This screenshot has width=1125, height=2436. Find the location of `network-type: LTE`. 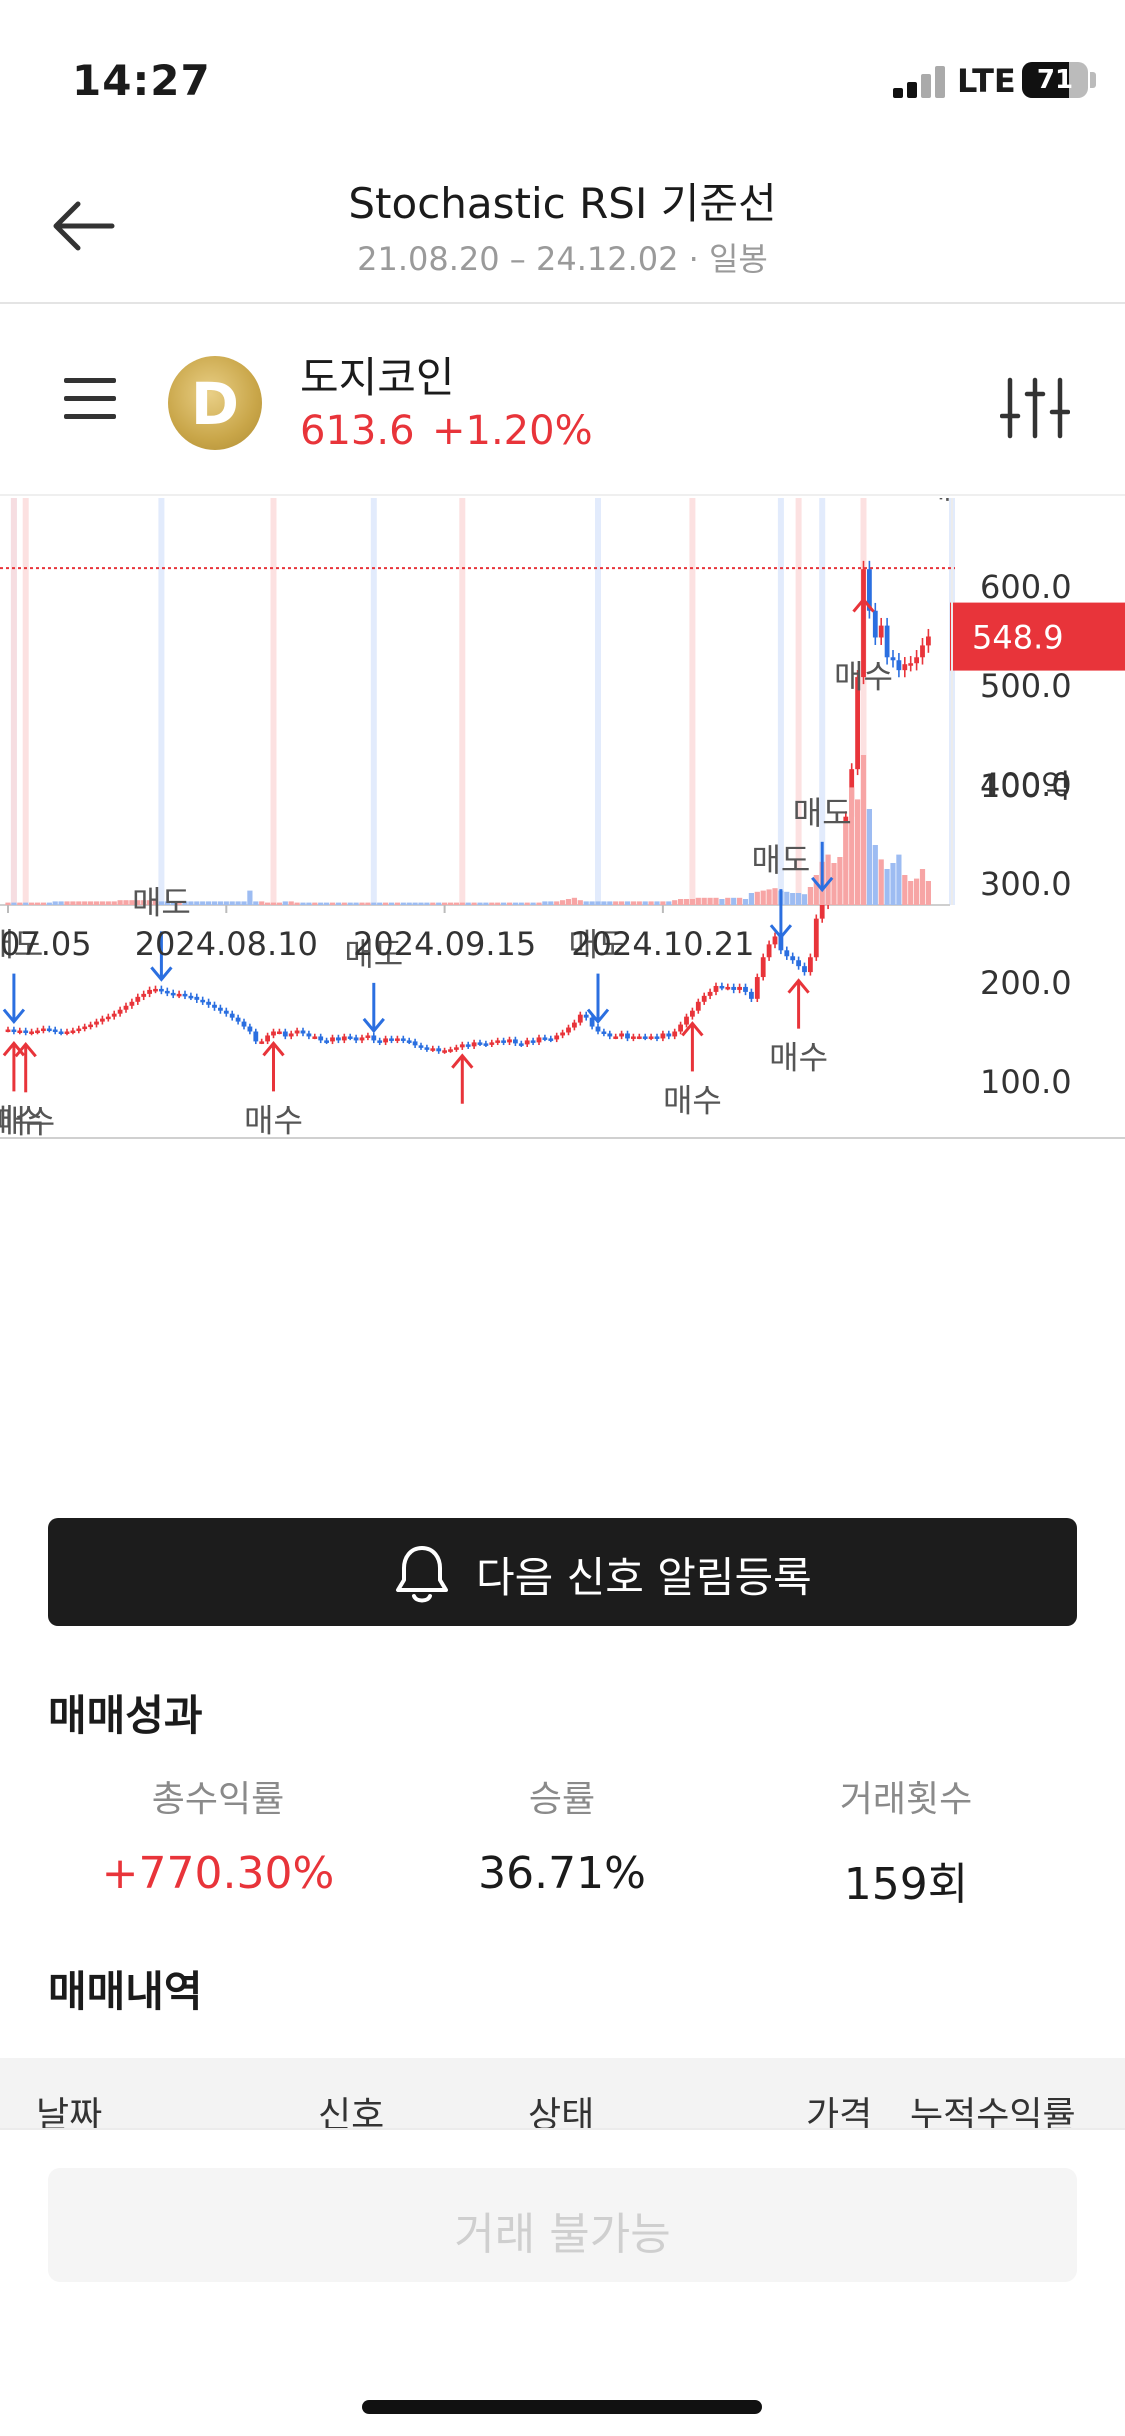

network-type: LTE is located at coordinates (986, 81).